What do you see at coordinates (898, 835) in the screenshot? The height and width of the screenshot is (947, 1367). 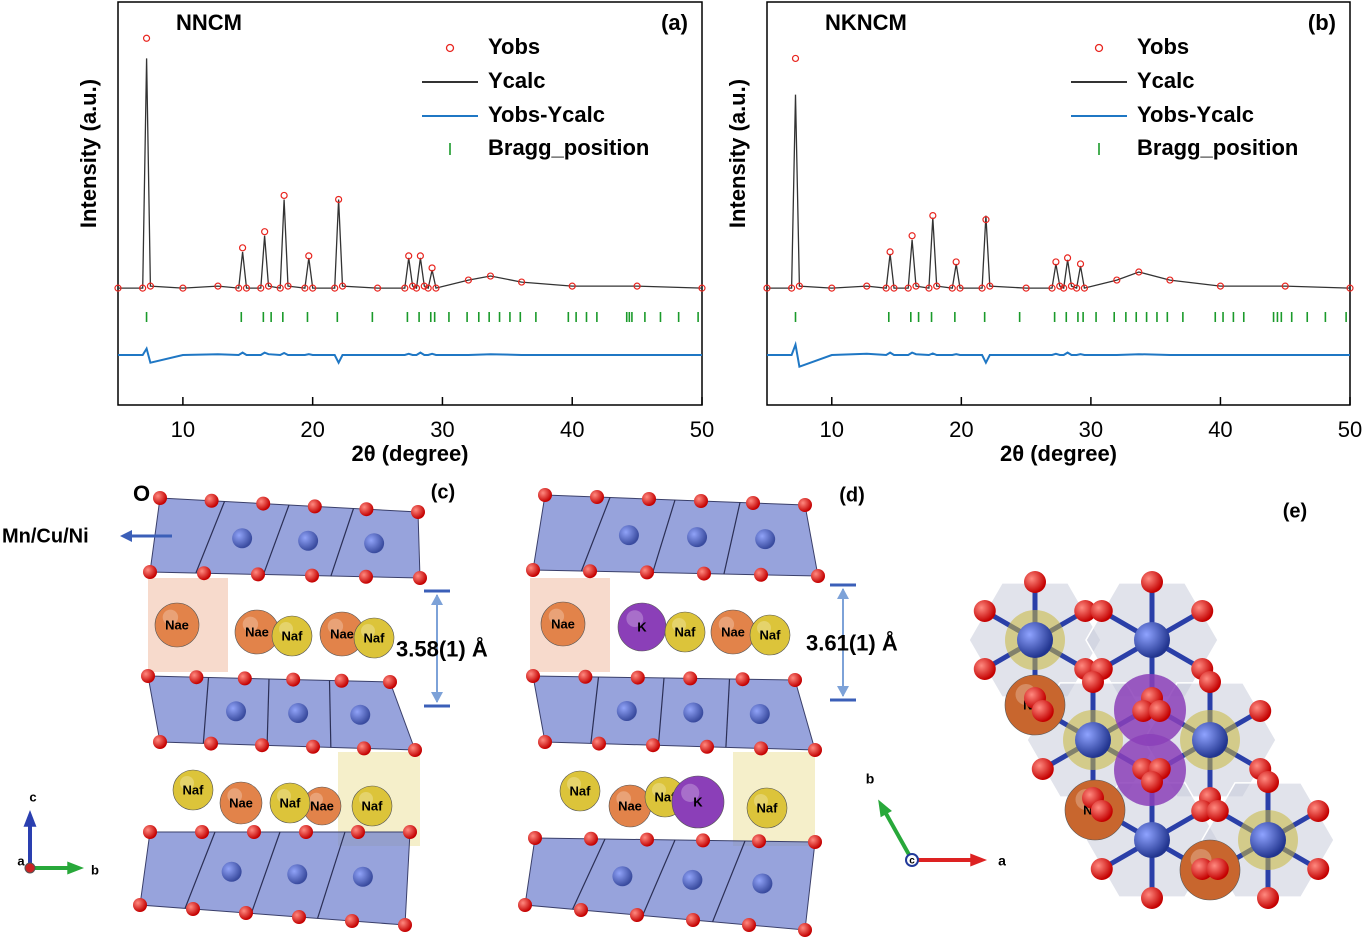 I see `axis-arrow` at bounding box center [898, 835].